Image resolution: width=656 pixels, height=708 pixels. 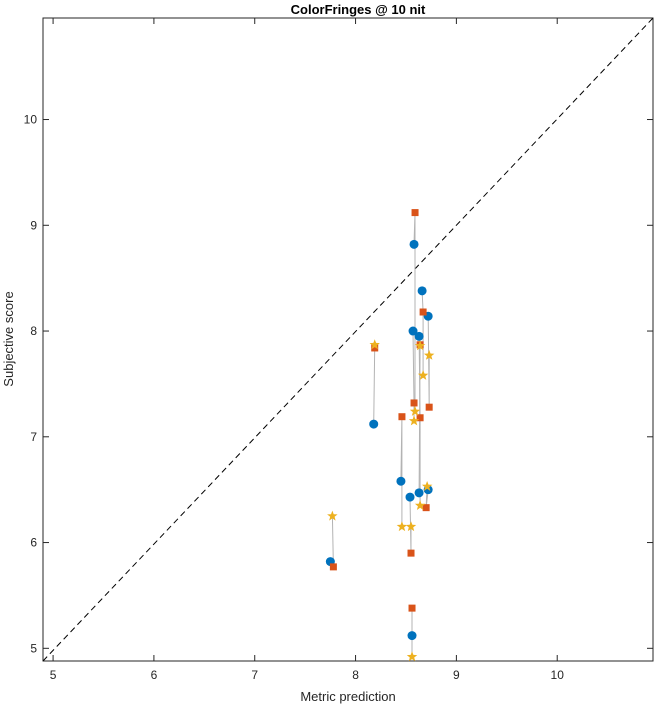 I want to click on x-tick-label: 9, so click(x=456, y=675).